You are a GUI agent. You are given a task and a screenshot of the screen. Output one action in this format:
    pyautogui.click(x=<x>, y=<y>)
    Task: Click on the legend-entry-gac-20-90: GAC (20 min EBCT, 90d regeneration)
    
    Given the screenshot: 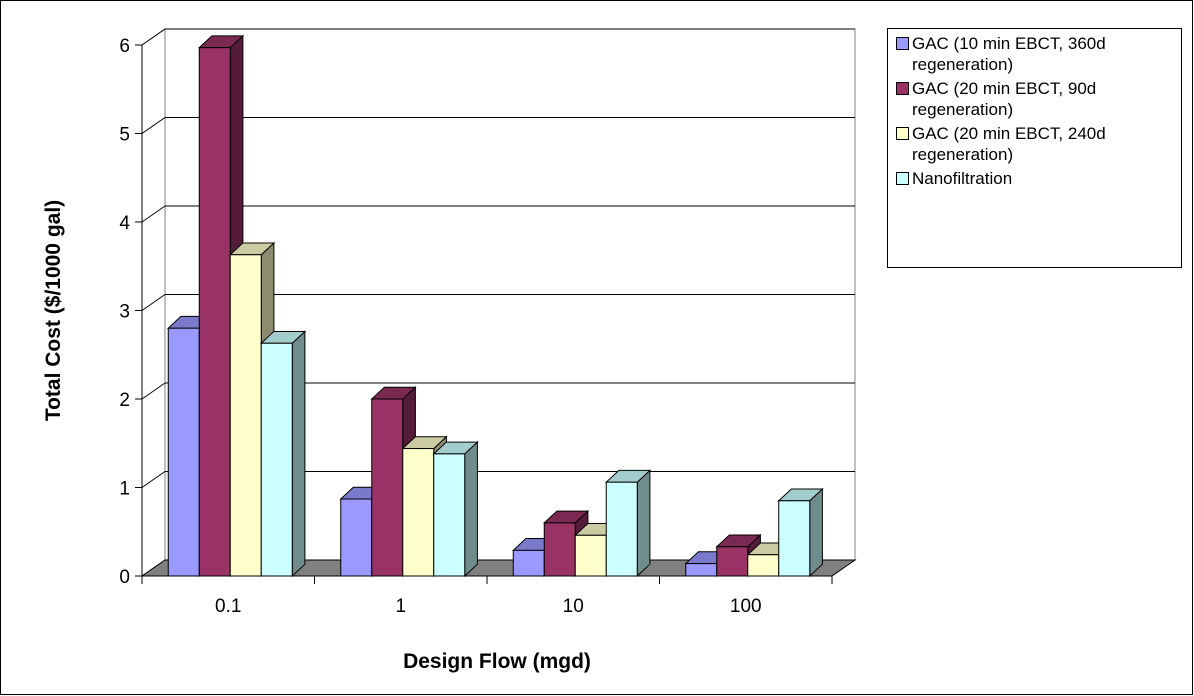 What is the action you would take?
    pyautogui.click(x=1034, y=99)
    